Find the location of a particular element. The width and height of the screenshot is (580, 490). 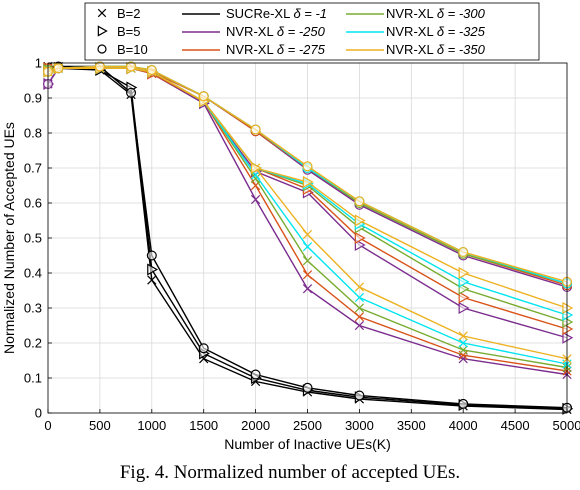

y-tick-label: 0.3 is located at coordinates (33, 308).